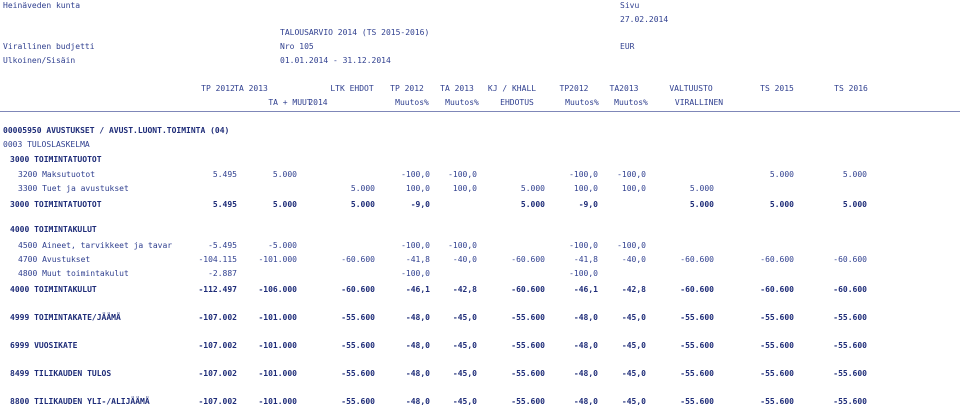 Image resolution: width=960 pixels, height=407 pixels. What do you see at coordinates (57, 174) in the screenshot?
I see `row-label: 3200 Maksutuotot` at bounding box center [57, 174].